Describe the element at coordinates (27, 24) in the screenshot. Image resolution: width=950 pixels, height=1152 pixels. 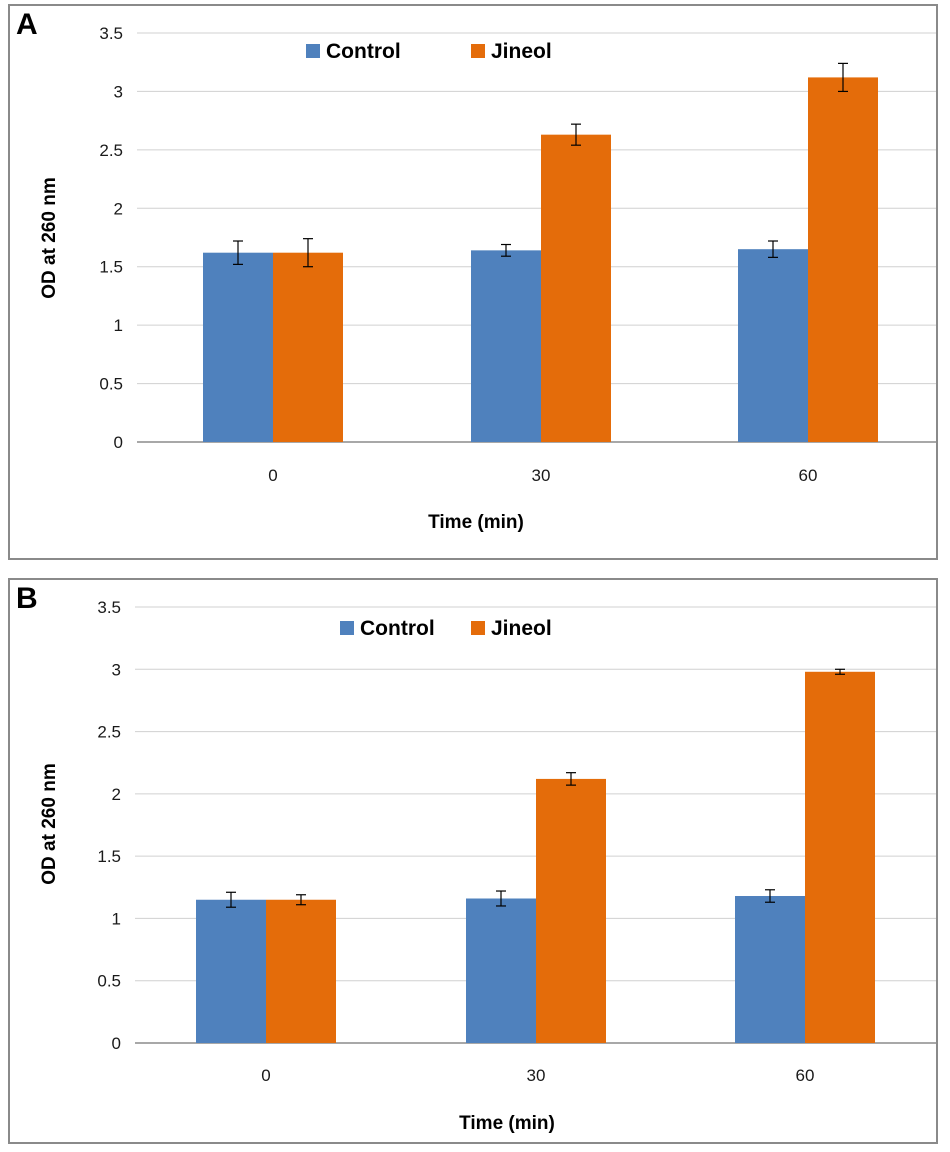
I see `panel-label: A` at that location.